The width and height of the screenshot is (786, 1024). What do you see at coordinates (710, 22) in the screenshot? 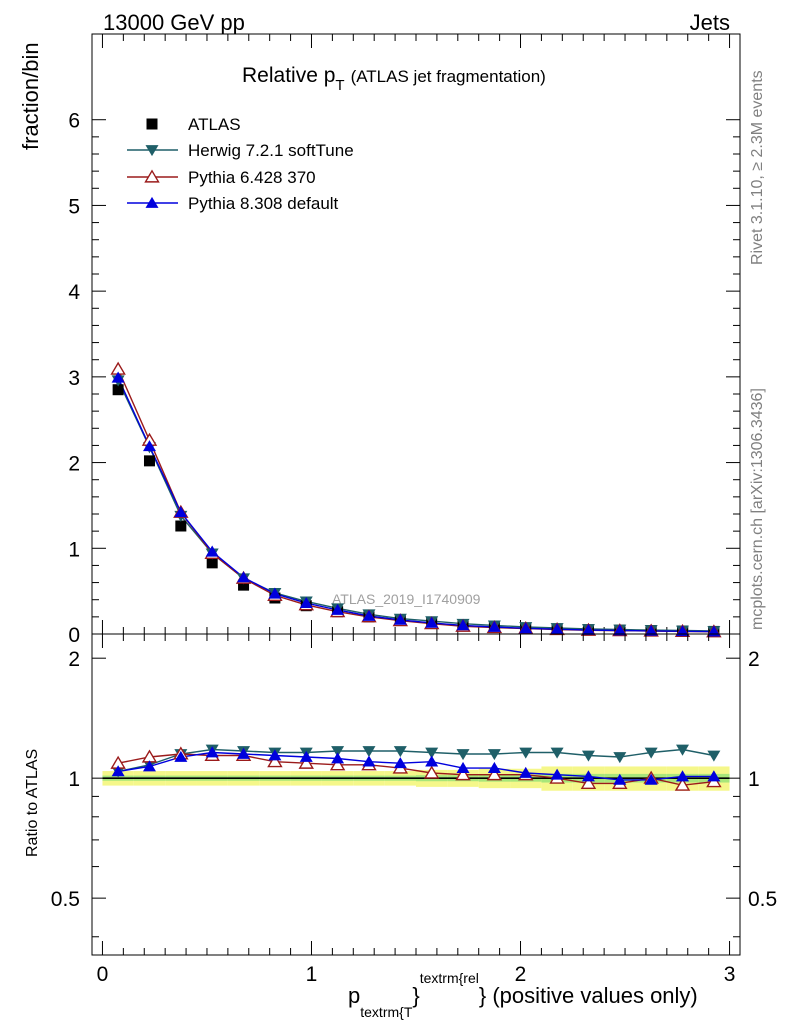
I see `header-right: Jets` at bounding box center [710, 22].